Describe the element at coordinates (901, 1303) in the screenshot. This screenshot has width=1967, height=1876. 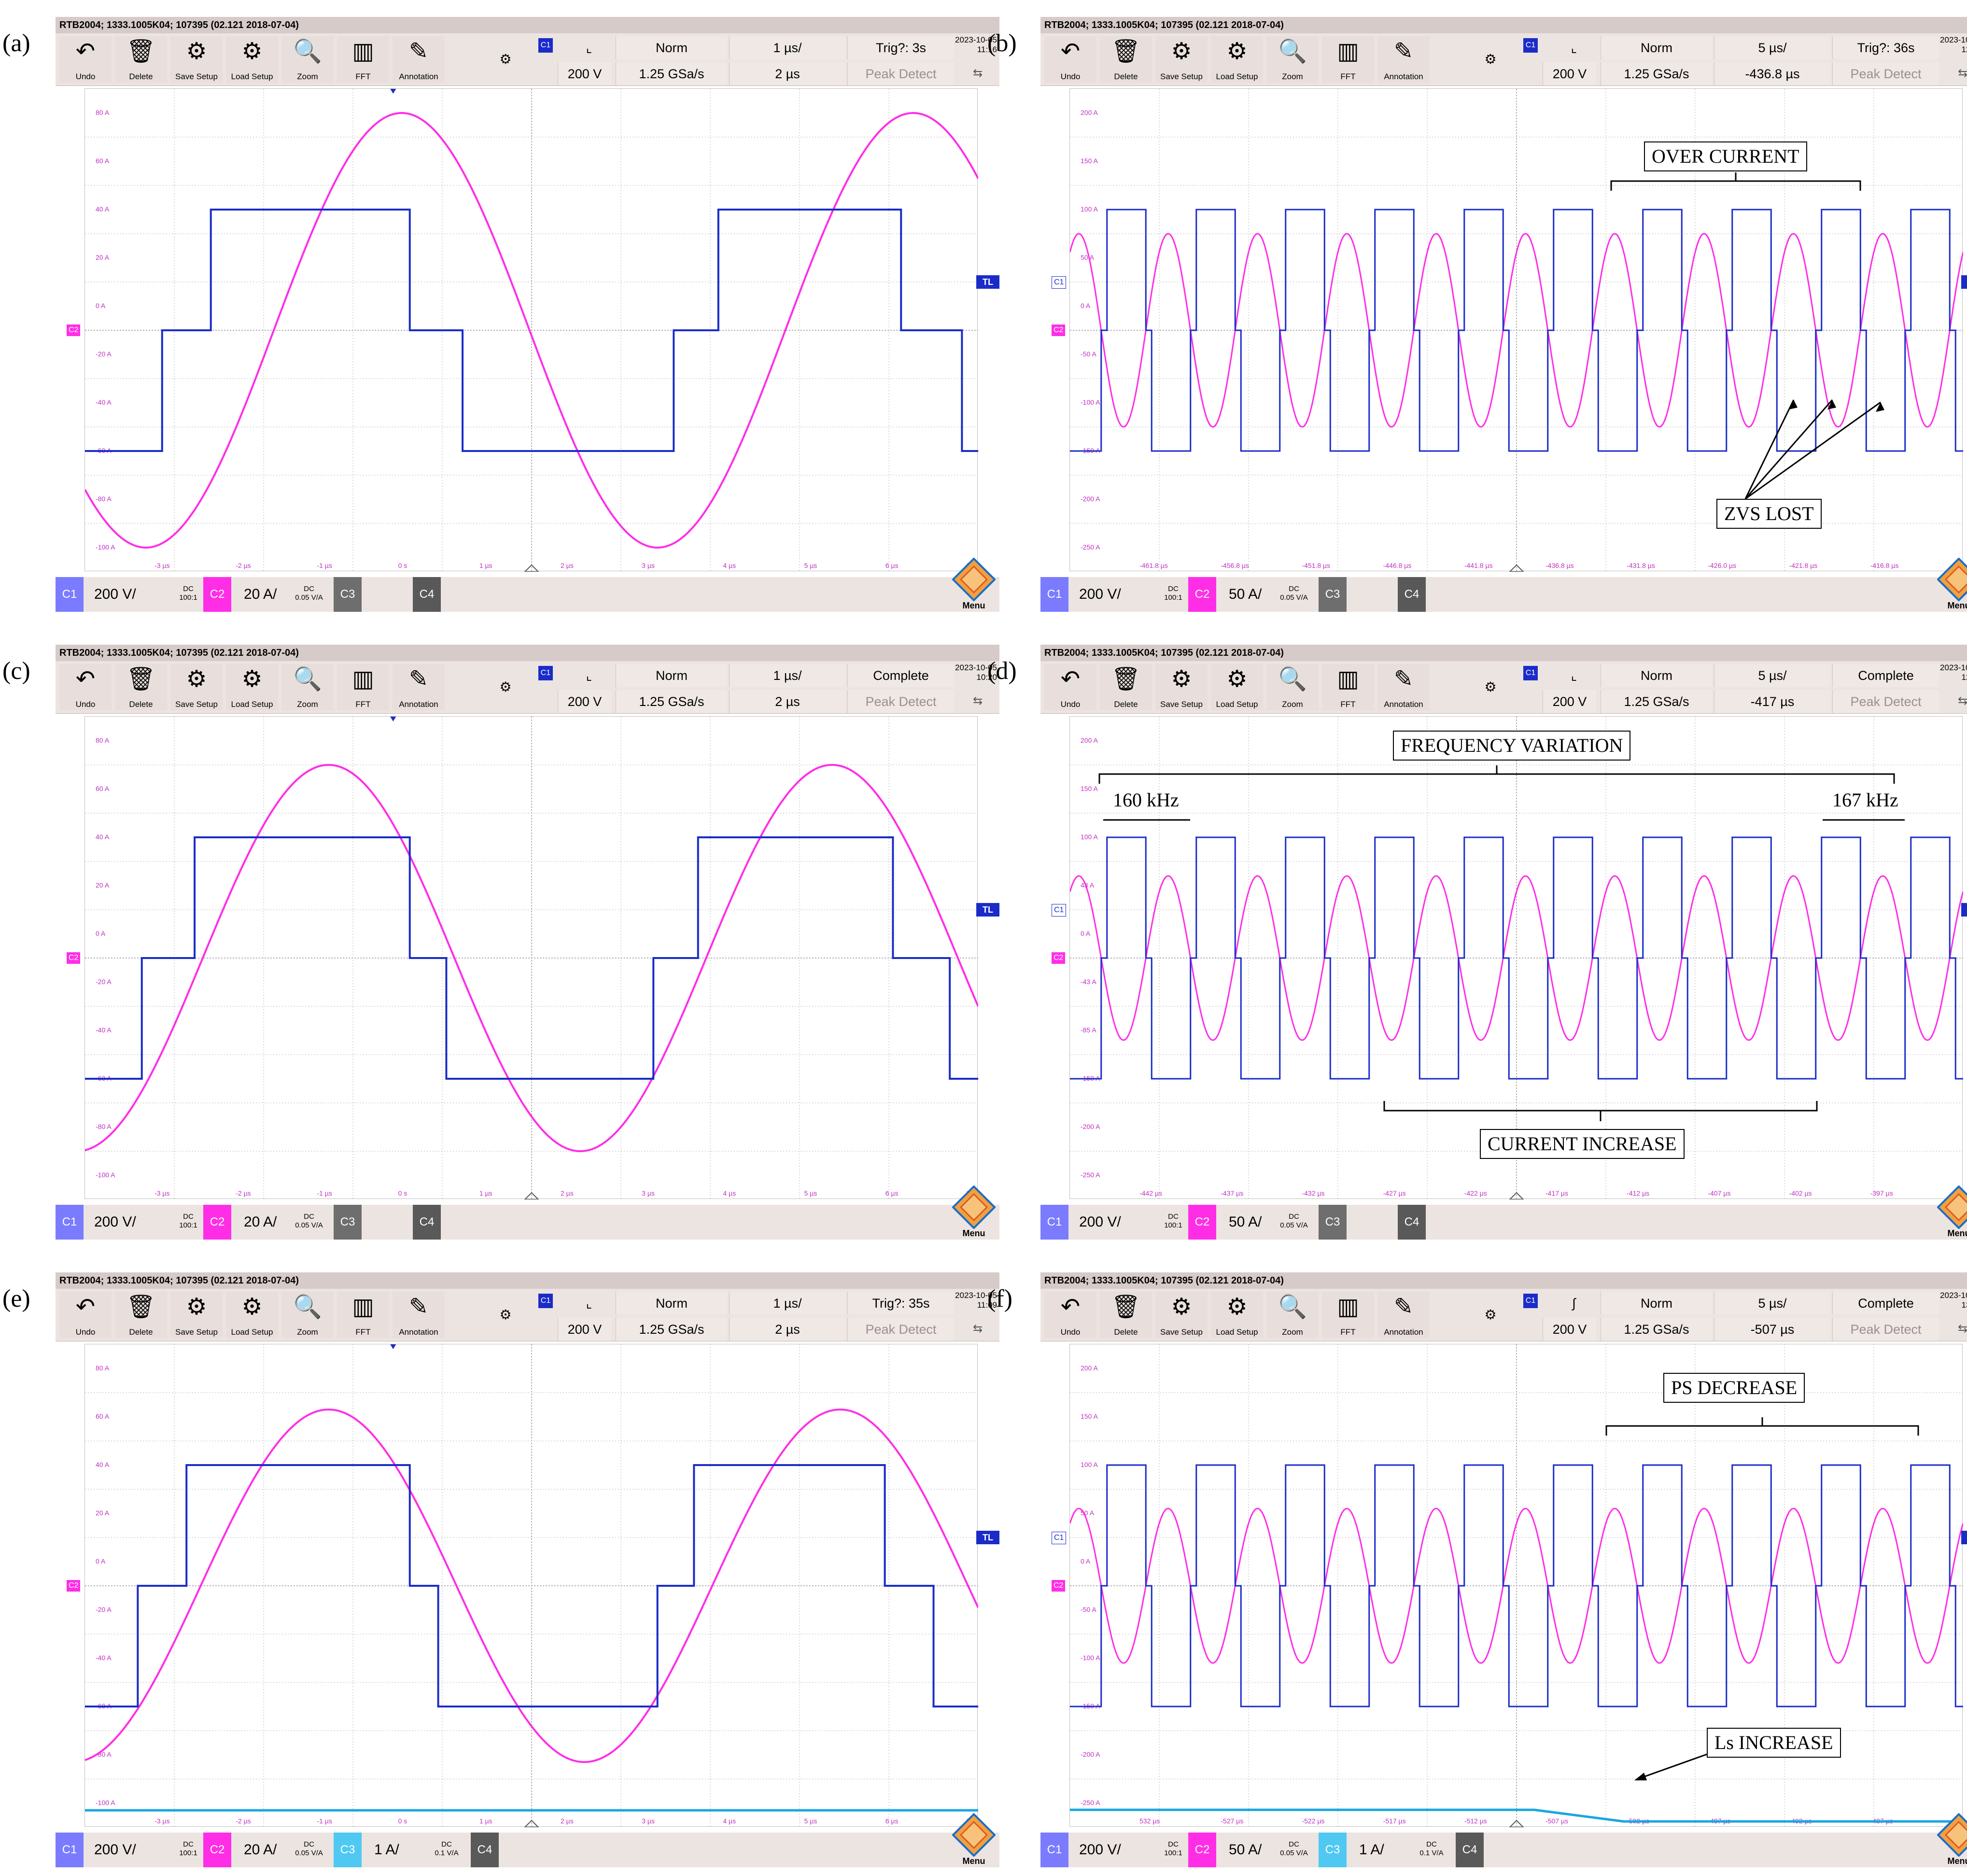
I see `trigger-status-readout: Trig?: 35s` at that location.